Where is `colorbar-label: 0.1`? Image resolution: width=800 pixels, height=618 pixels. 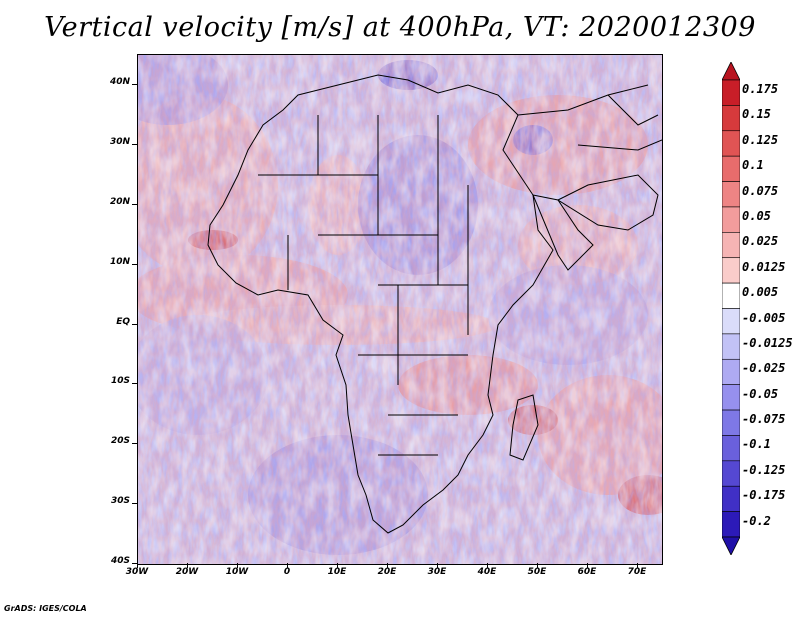
colorbar-label: 0.1 is located at coordinates (753, 165).